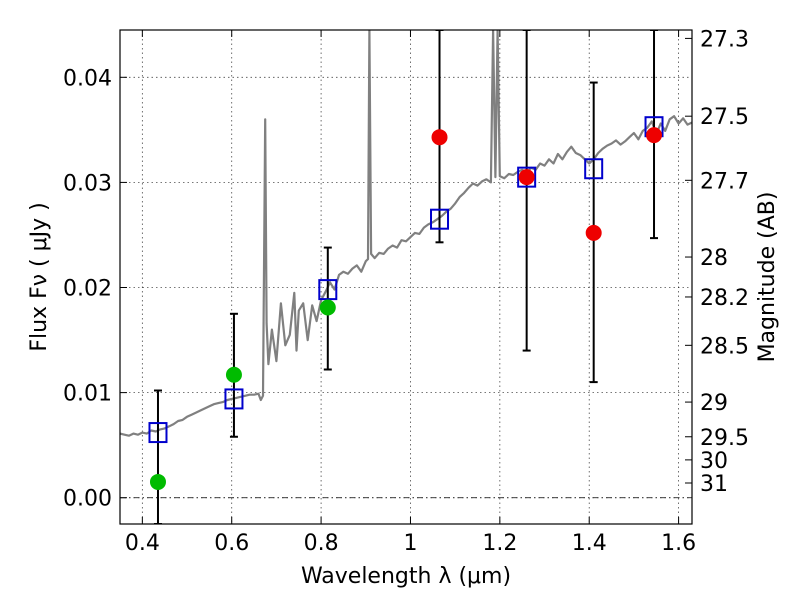 This screenshot has width=800, height=600. I want to click on right-tick-label: 28, so click(714, 258).